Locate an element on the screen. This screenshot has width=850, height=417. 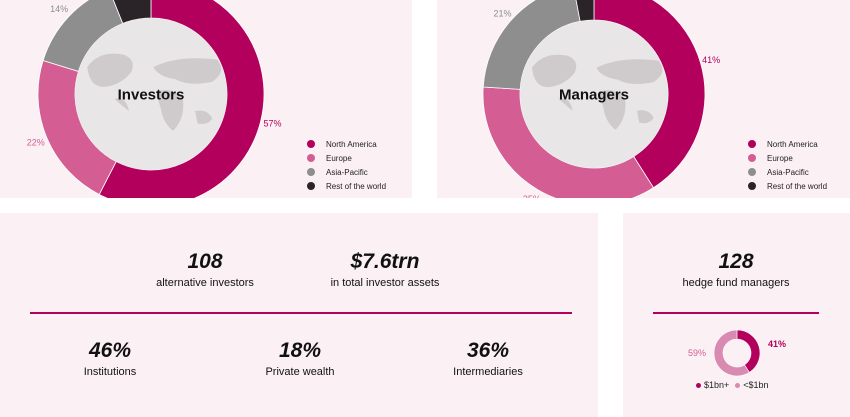
private-wealth-label: Private wealth is located at coordinates (300, 372).